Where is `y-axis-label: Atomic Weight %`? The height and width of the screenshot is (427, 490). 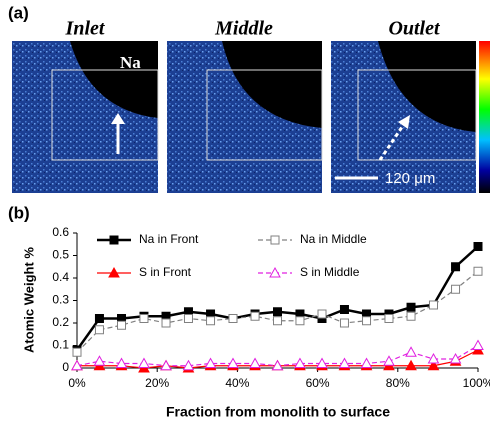
y-axis-label: Atomic Weight % is located at coordinates (28, 300).